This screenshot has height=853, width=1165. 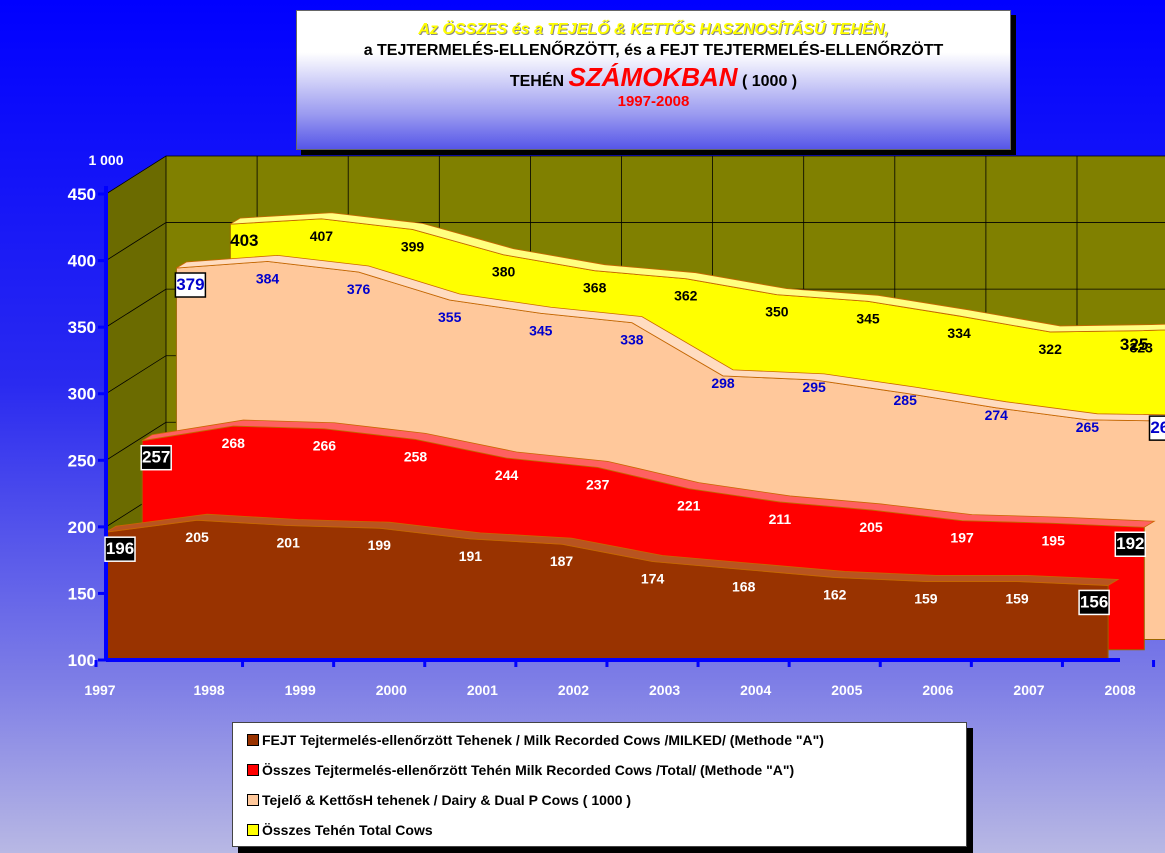 I want to click on data-label-milked-2005: 162, so click(x=835, y=594).